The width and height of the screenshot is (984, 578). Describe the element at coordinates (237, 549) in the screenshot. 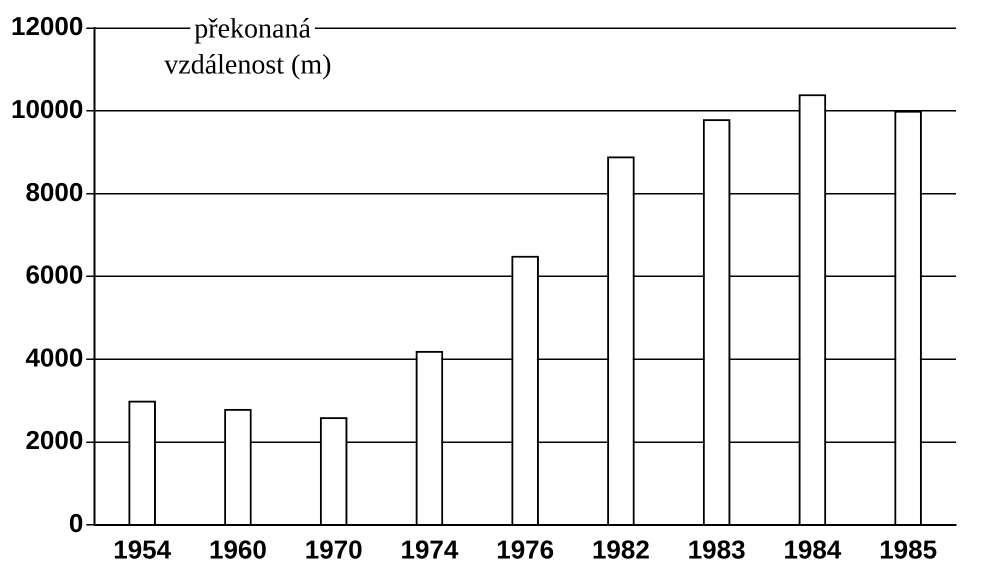

I see `x-tick-label: 1960` at that location.